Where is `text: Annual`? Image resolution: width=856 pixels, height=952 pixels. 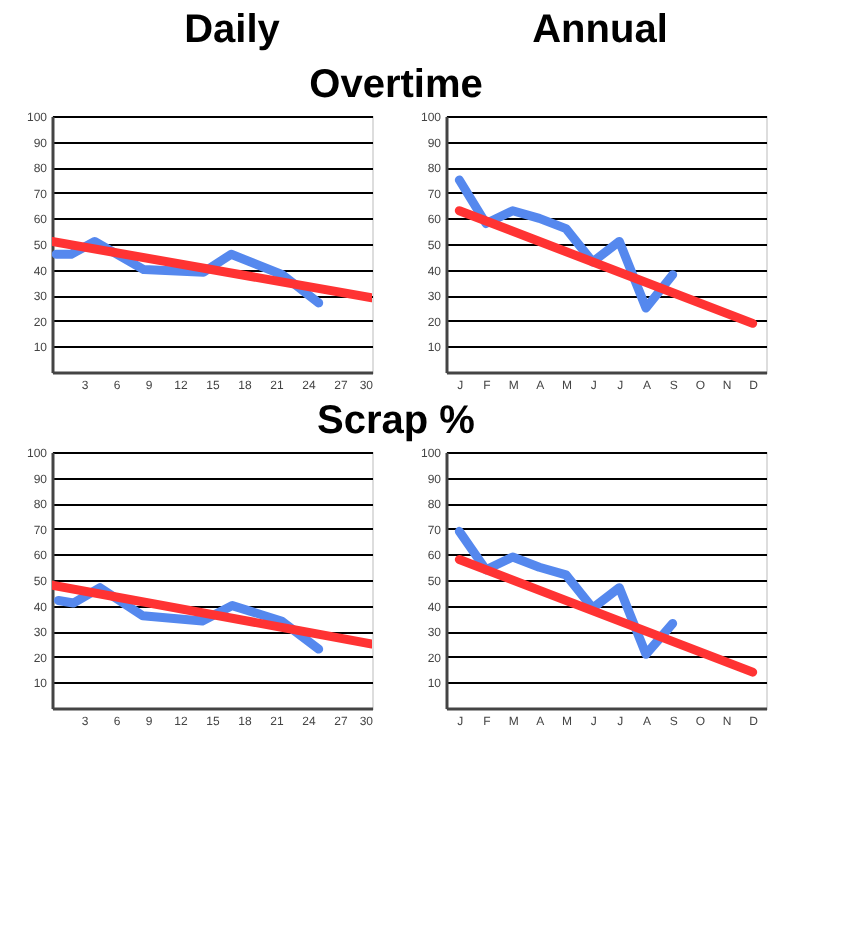
text: Annual is located at coordinates (600, 30).